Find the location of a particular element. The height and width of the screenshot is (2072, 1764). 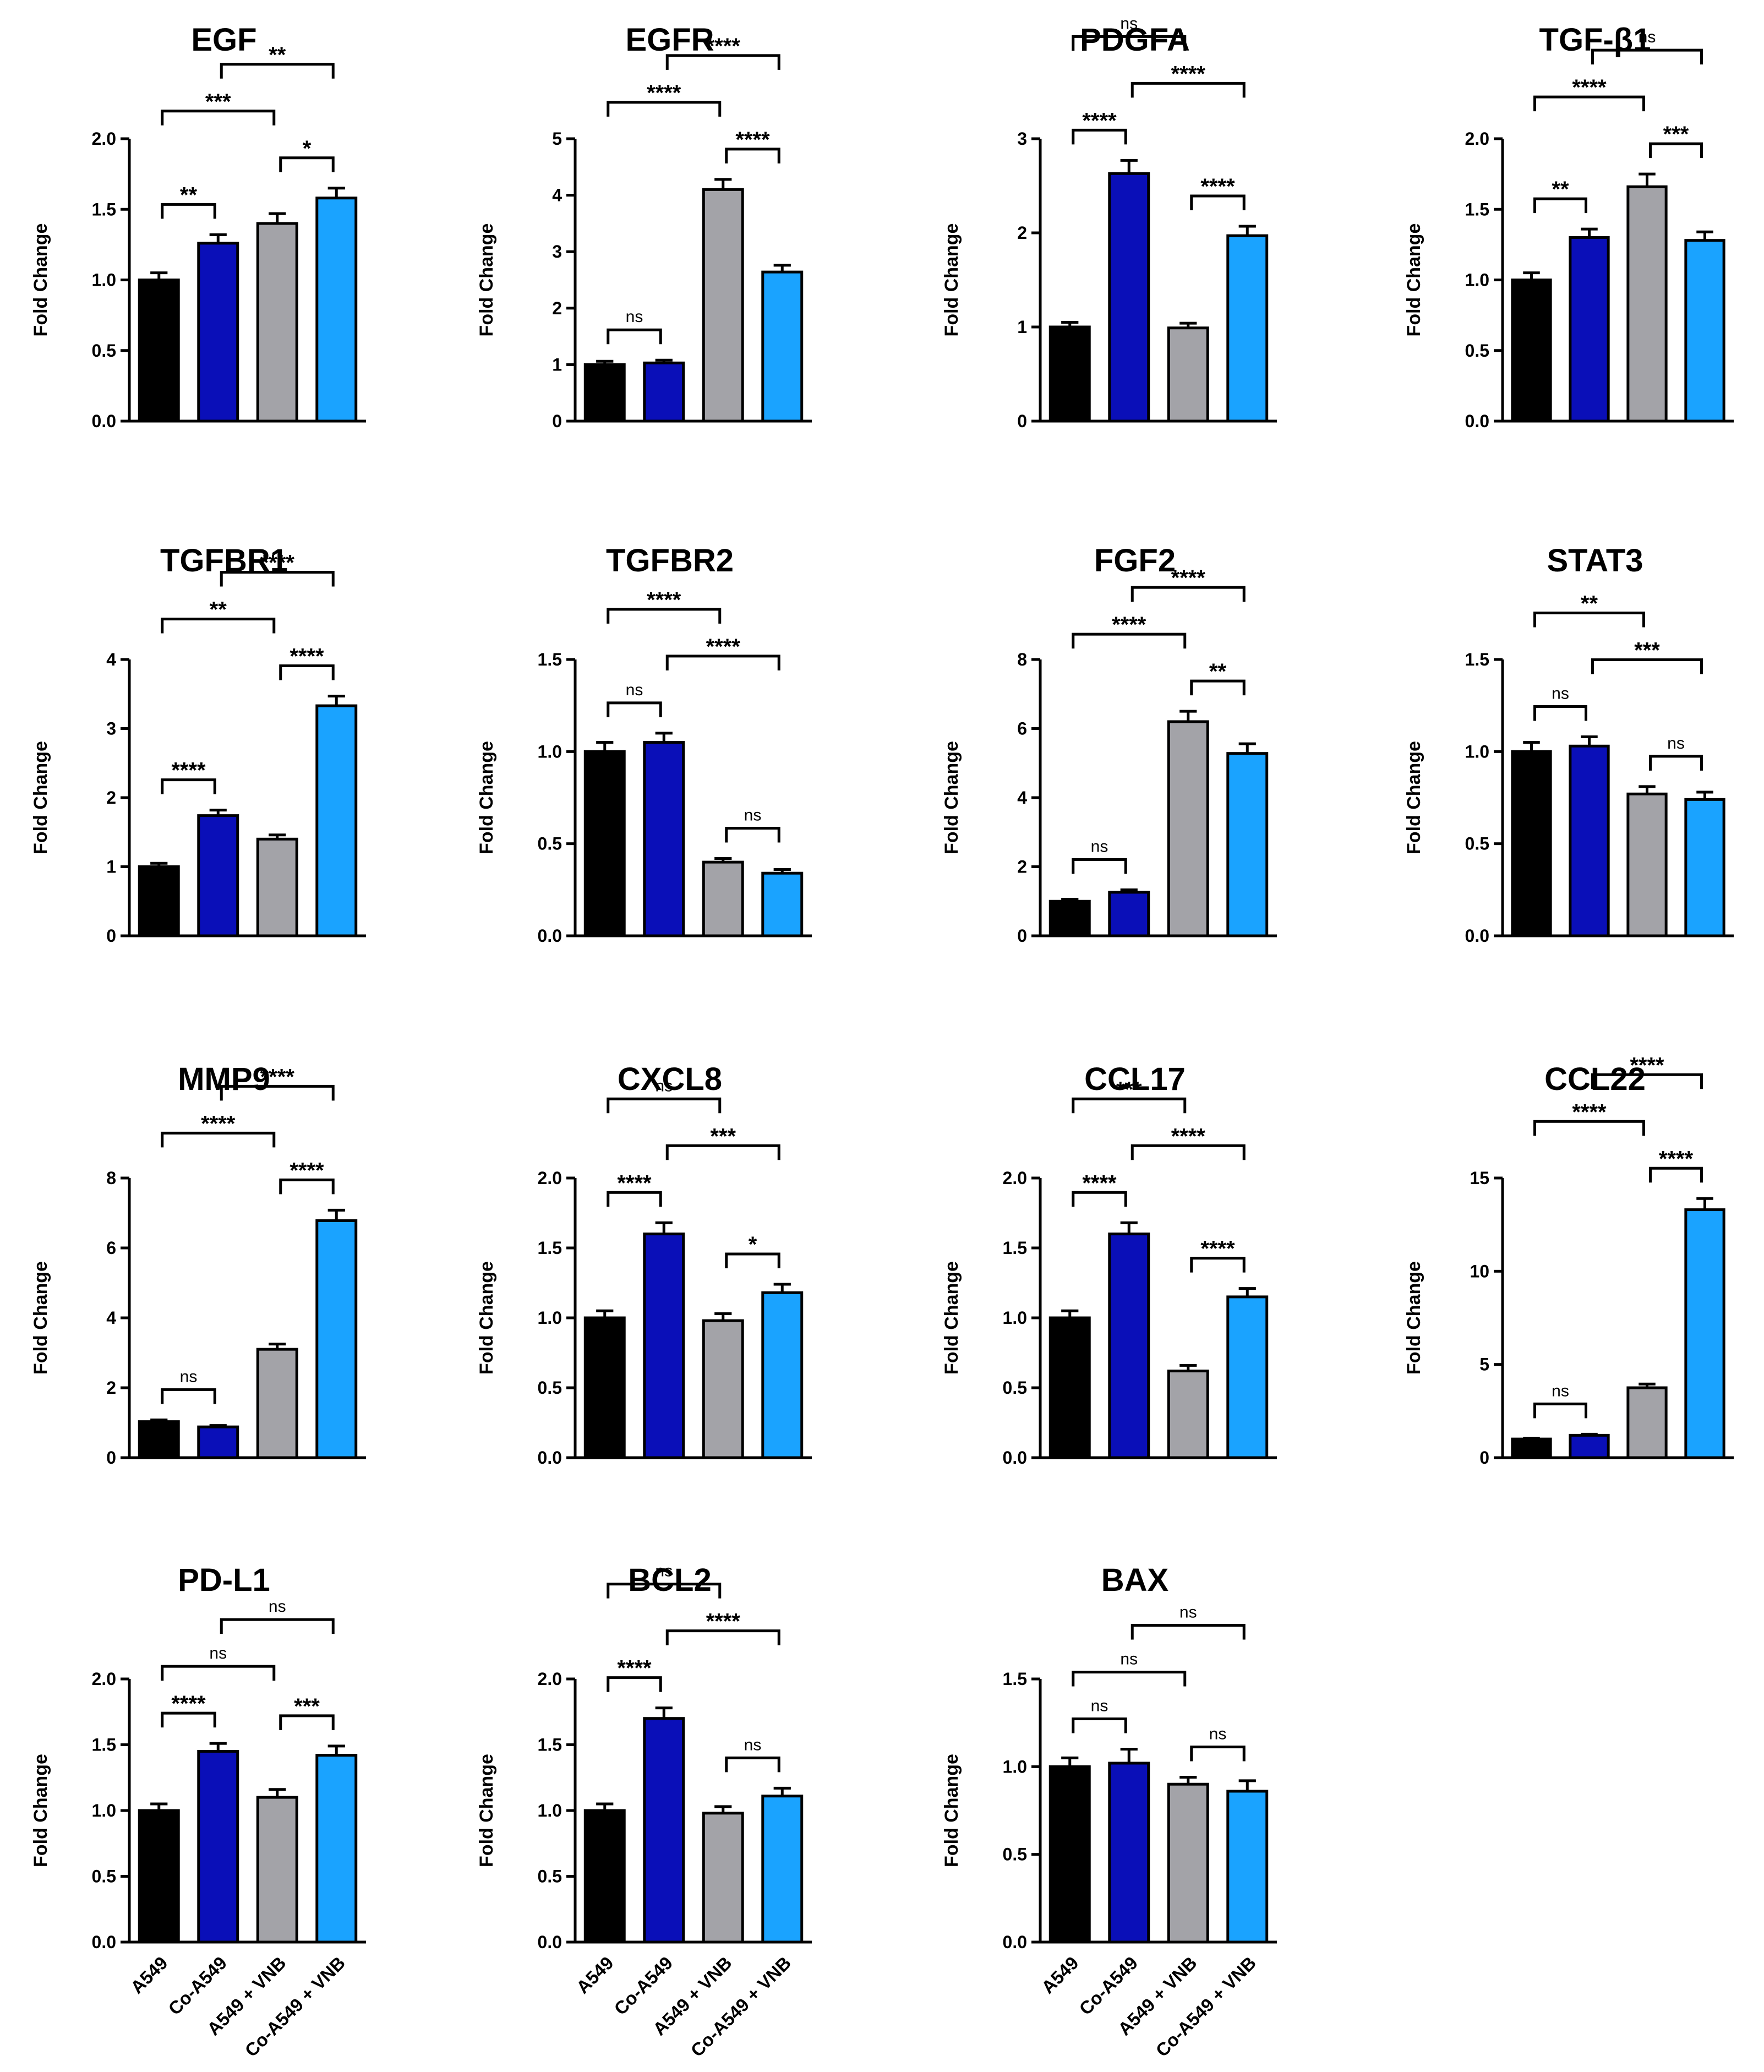

chart-title: BAX is located at coordinates (1135, 1580).